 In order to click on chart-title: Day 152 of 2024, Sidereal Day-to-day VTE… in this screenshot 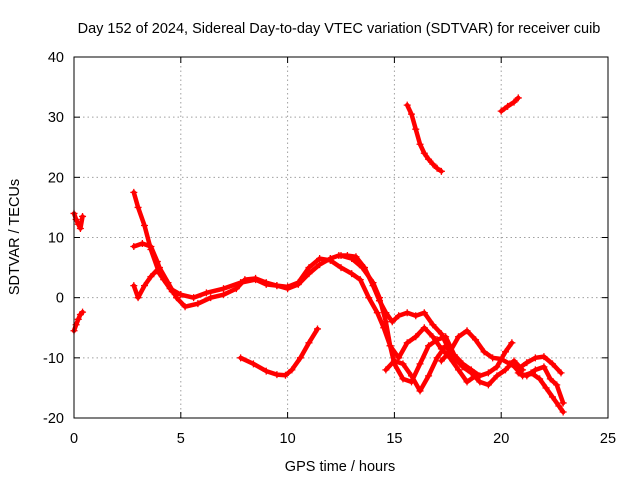, I will do `click(339, 29)`.